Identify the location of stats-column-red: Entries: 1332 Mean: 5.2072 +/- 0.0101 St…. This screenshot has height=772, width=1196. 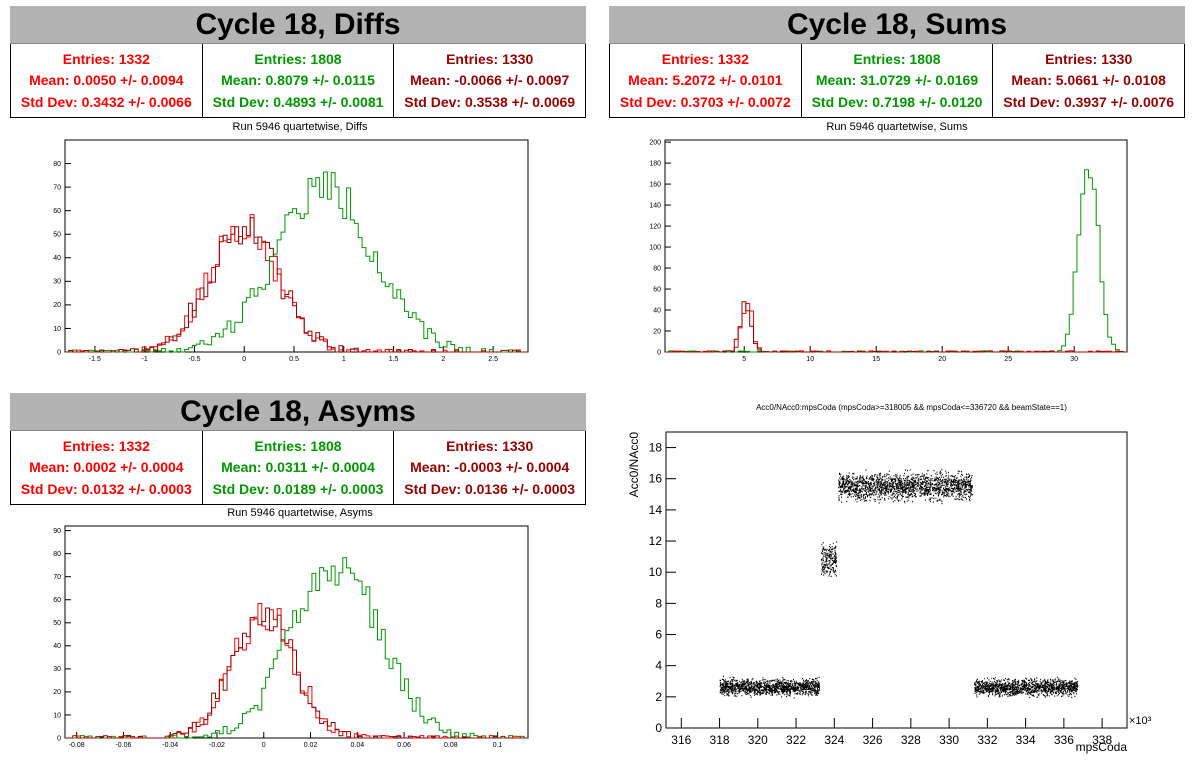
(705, 80).